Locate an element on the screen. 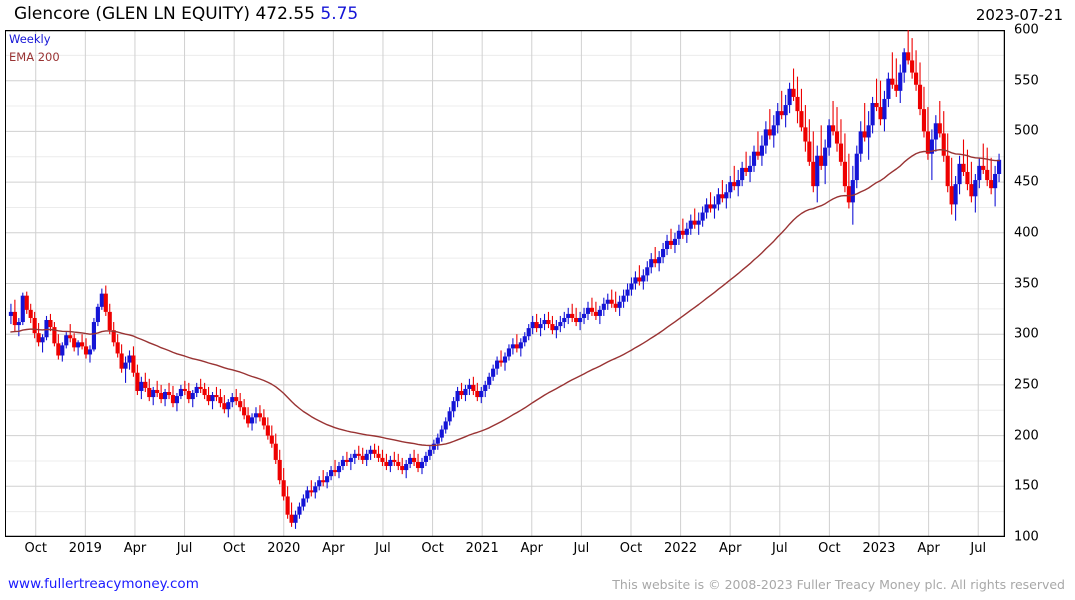 The width and height of the screenshot is (1075, 600). y-axis-tick-250: 250 is located at coordinates (1026, 385).